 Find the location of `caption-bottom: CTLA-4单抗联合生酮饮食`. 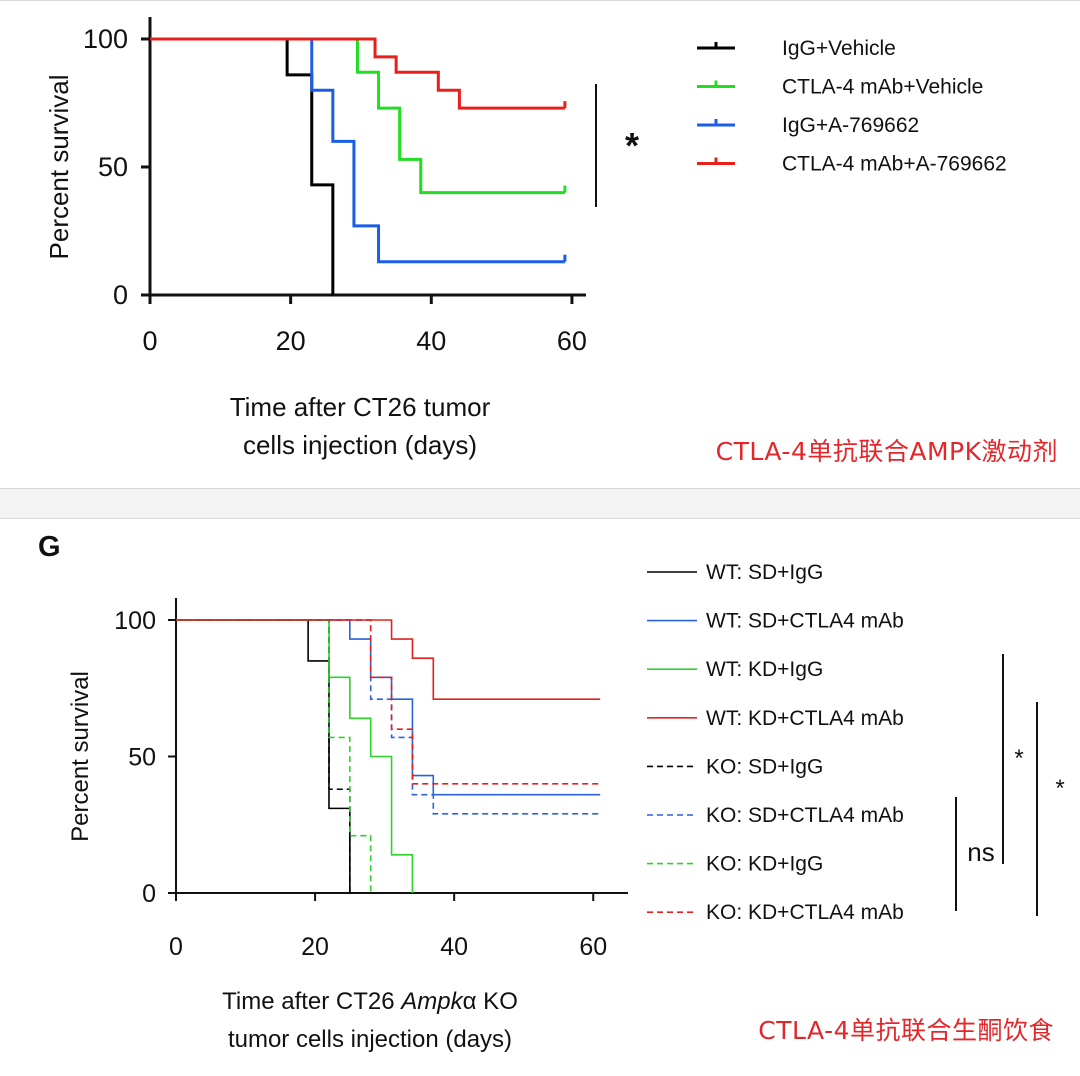

caption-bottom: CTLA-4单抗联合生酮饮食 is located at coordinates (906, 1030).